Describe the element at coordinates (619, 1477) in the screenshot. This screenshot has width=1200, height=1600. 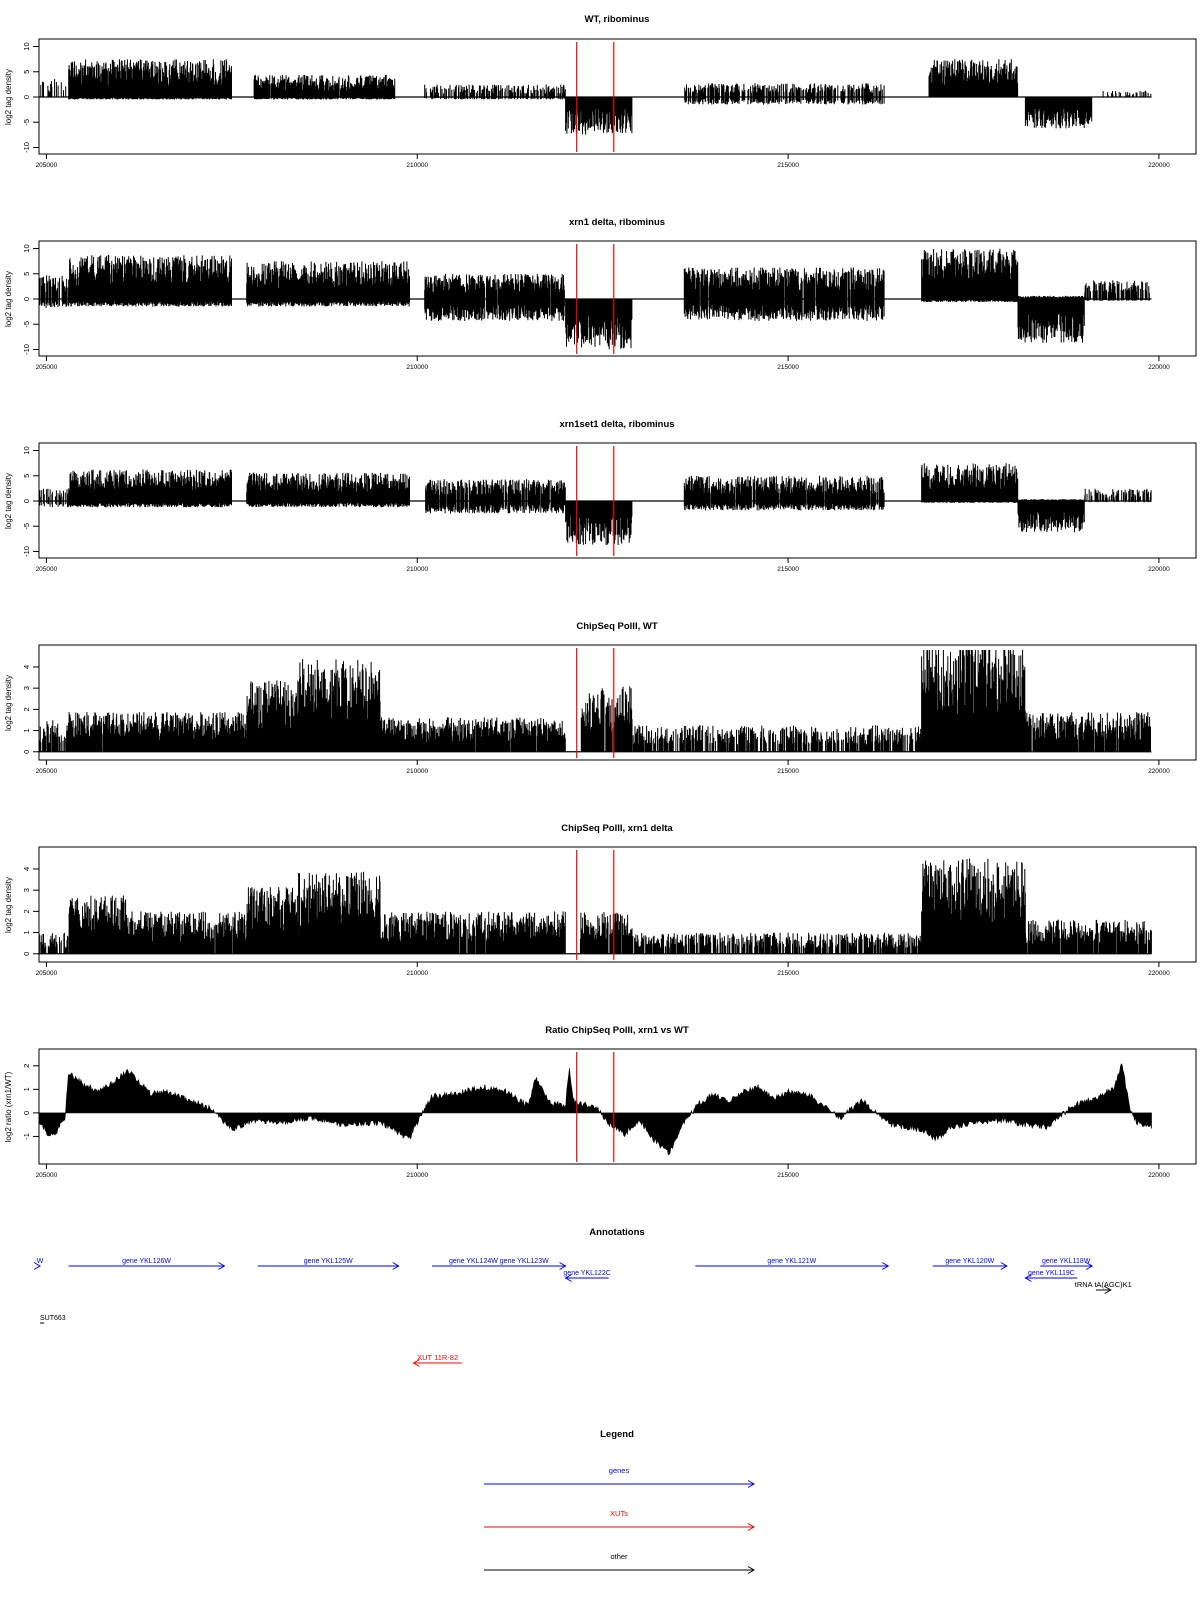
I see `legend-item: genes` at that location.